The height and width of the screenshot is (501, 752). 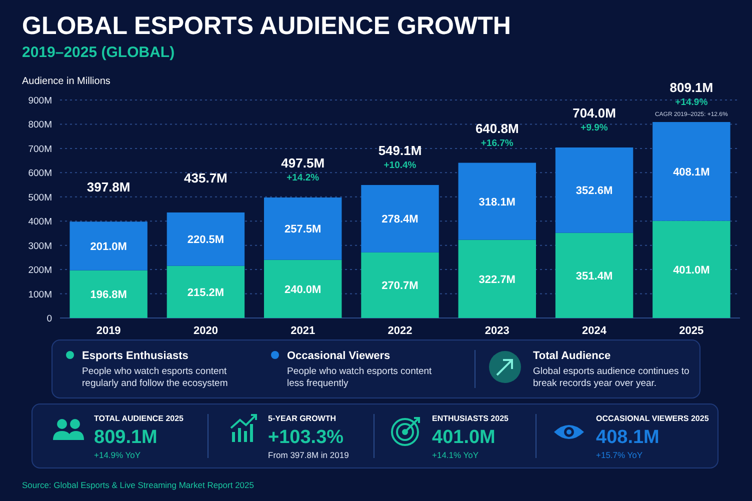 I want to click on text: ENTHUSIASTS 2025, so click(x=471, y=418).